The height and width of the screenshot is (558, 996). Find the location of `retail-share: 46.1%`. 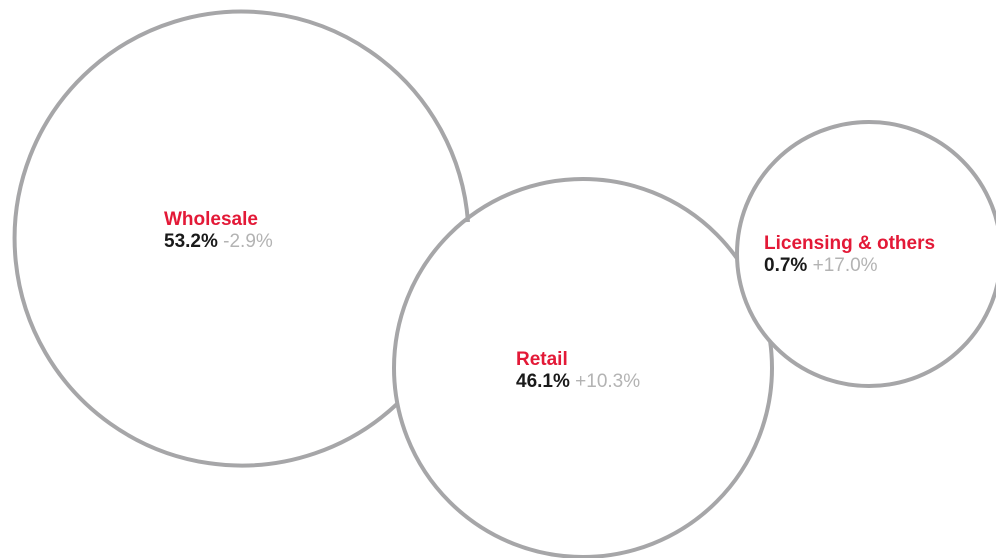

retail-share: 46.1% is located at coordinates (543, 381).